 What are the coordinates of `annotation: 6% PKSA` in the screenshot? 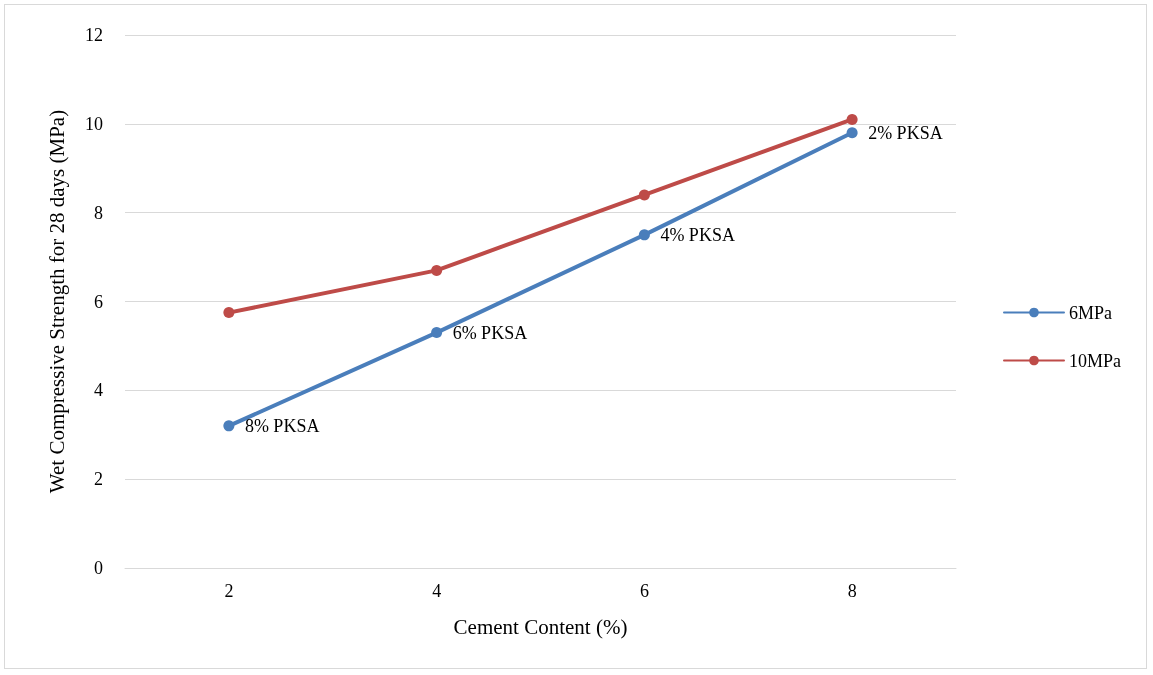 It's located at (490, 332).